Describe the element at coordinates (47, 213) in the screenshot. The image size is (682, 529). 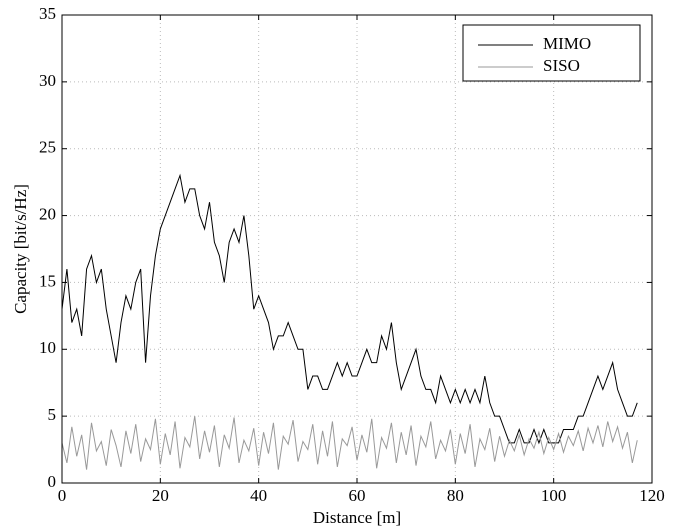
I see `y-tick-label: 20` at that location.